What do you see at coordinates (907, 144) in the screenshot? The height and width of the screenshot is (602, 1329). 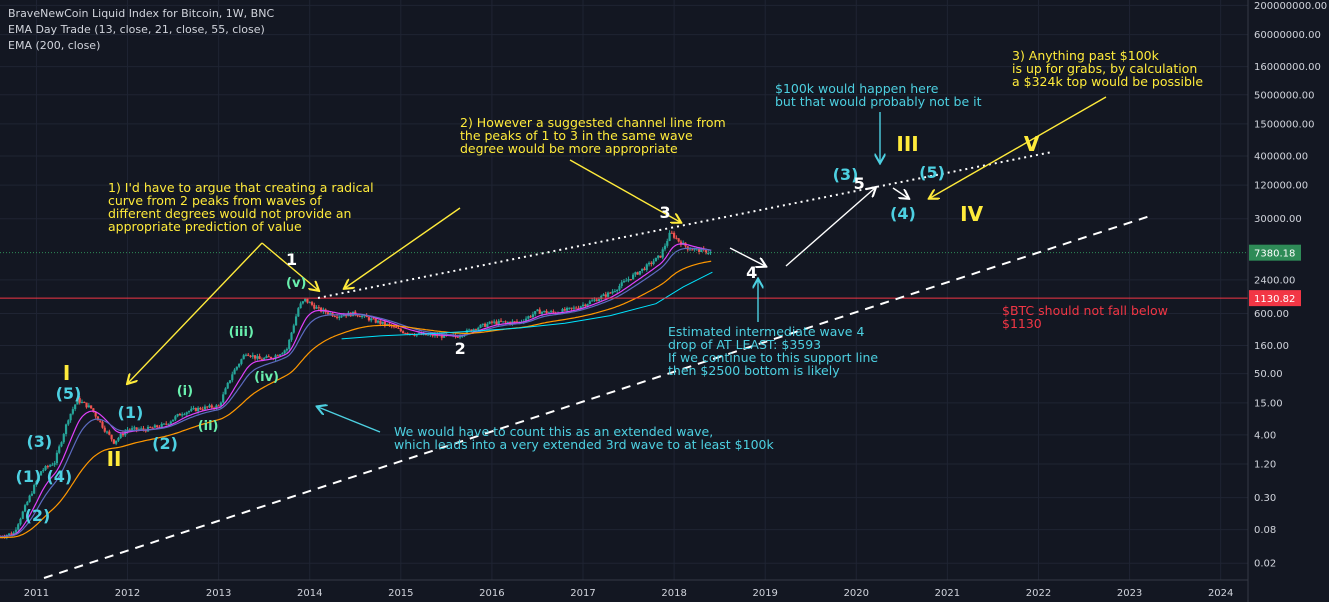 I see `wave-label: III` at bounding box center [907, 144].